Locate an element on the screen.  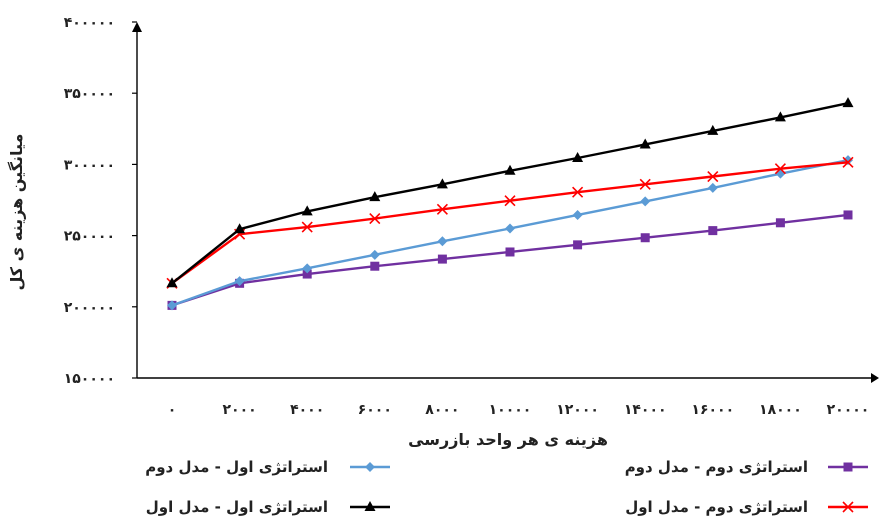
legend-label: استراتژی اول - مدل دوم is located at coordinates (236, 467).